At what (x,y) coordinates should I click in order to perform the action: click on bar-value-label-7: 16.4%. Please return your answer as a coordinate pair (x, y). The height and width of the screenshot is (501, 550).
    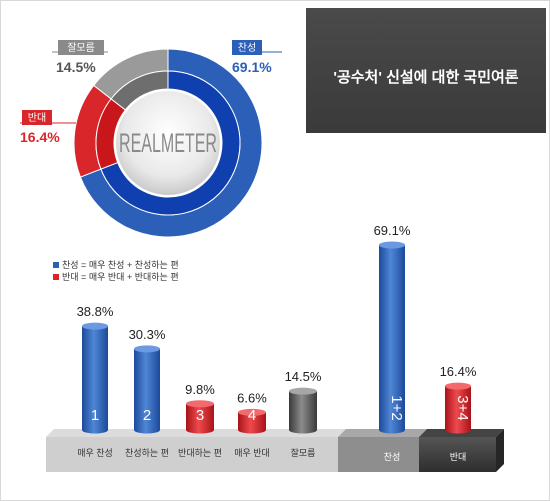
    Looking at the image, I should click on (458, 371).